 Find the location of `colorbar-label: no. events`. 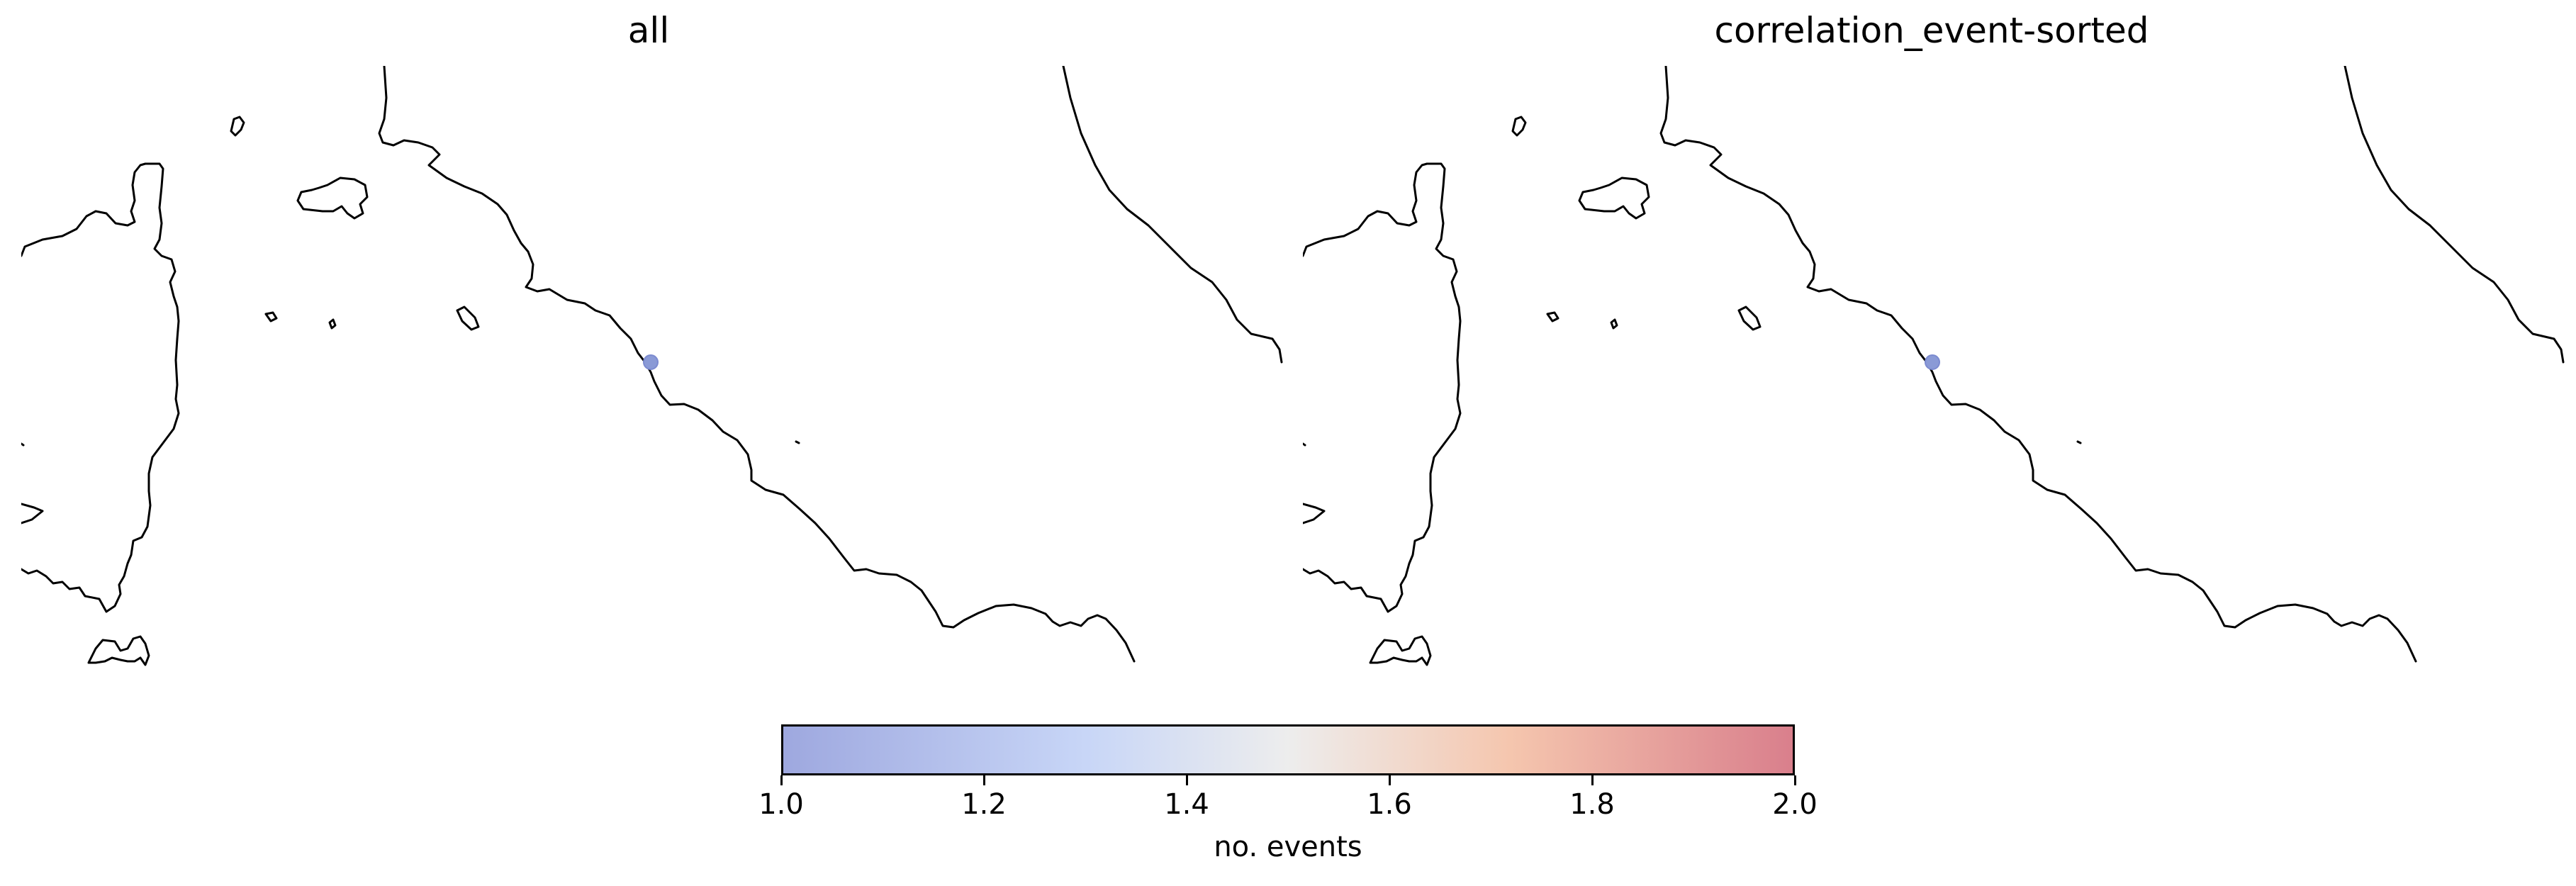

colorbar-label: no. events is located at coordinates (1288, 847).